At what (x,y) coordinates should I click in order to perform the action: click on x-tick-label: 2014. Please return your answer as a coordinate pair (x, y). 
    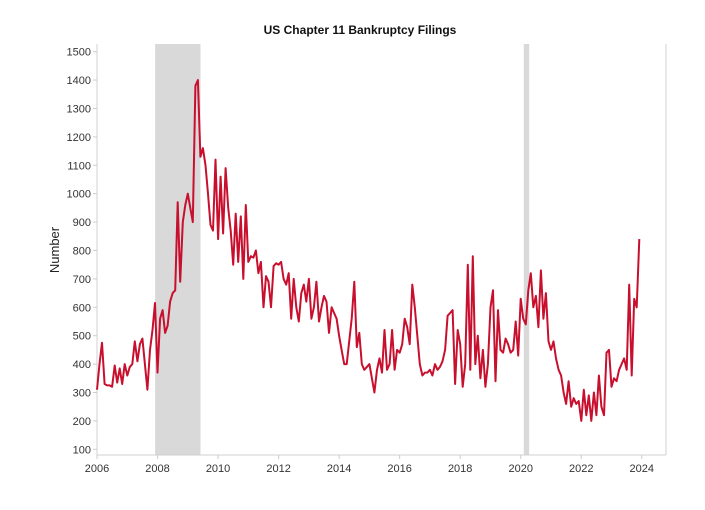
    Looking at the image, I should click on (339, 469).